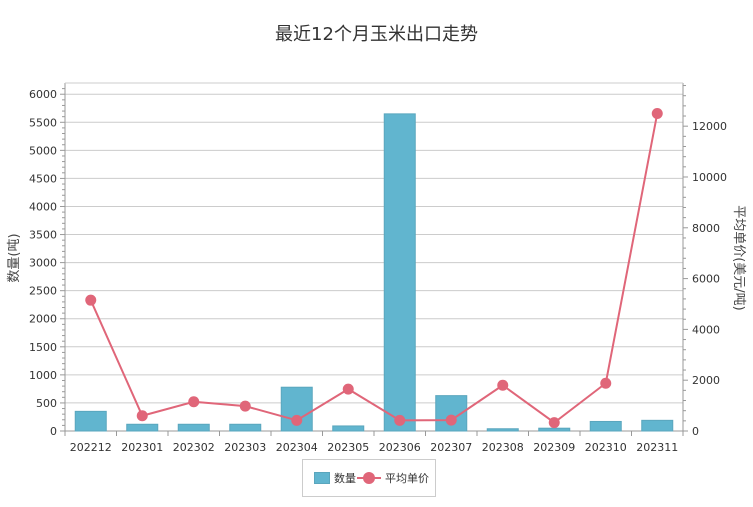 This screenshot has width=753, height=507. What do you see at coordinates (695, 431) in the screenshot?
I see `y2-tick-label: 0` at bounding box center [695, 431].